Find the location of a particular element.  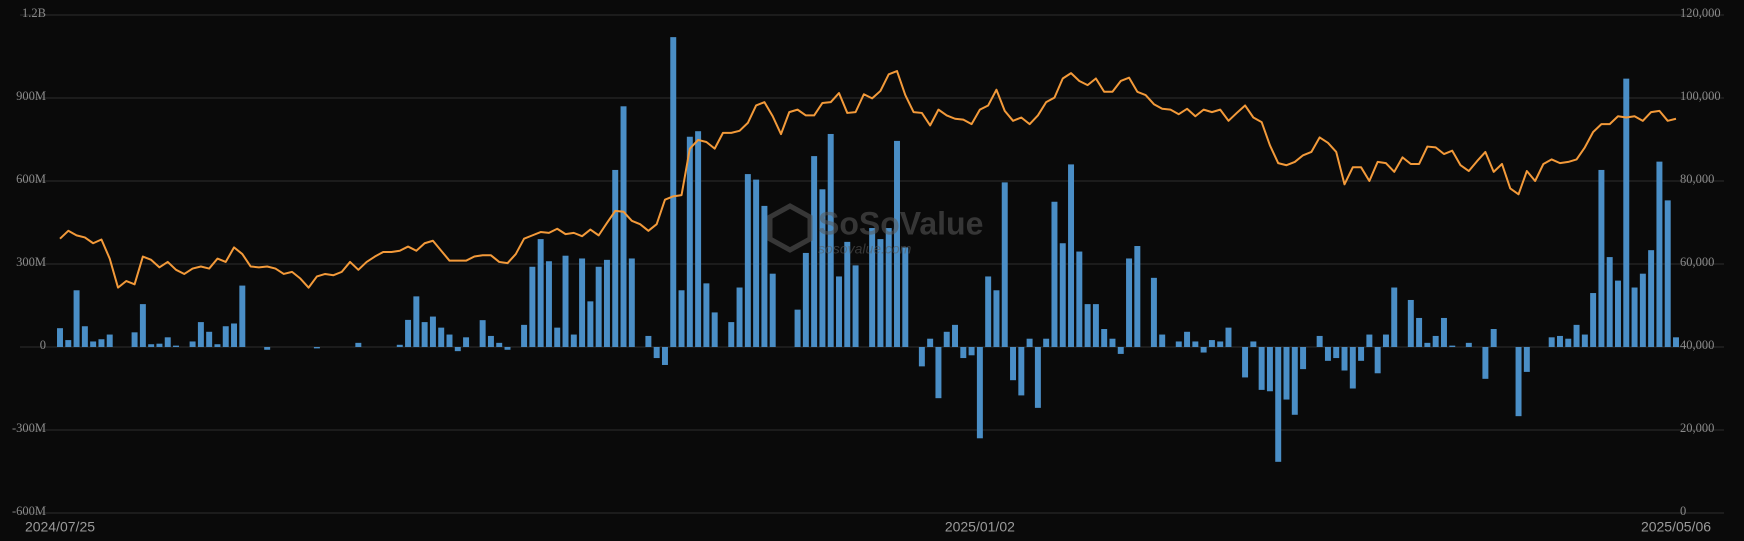

y2-tick-label: 40,000 is located at coordinates (1697, 345).